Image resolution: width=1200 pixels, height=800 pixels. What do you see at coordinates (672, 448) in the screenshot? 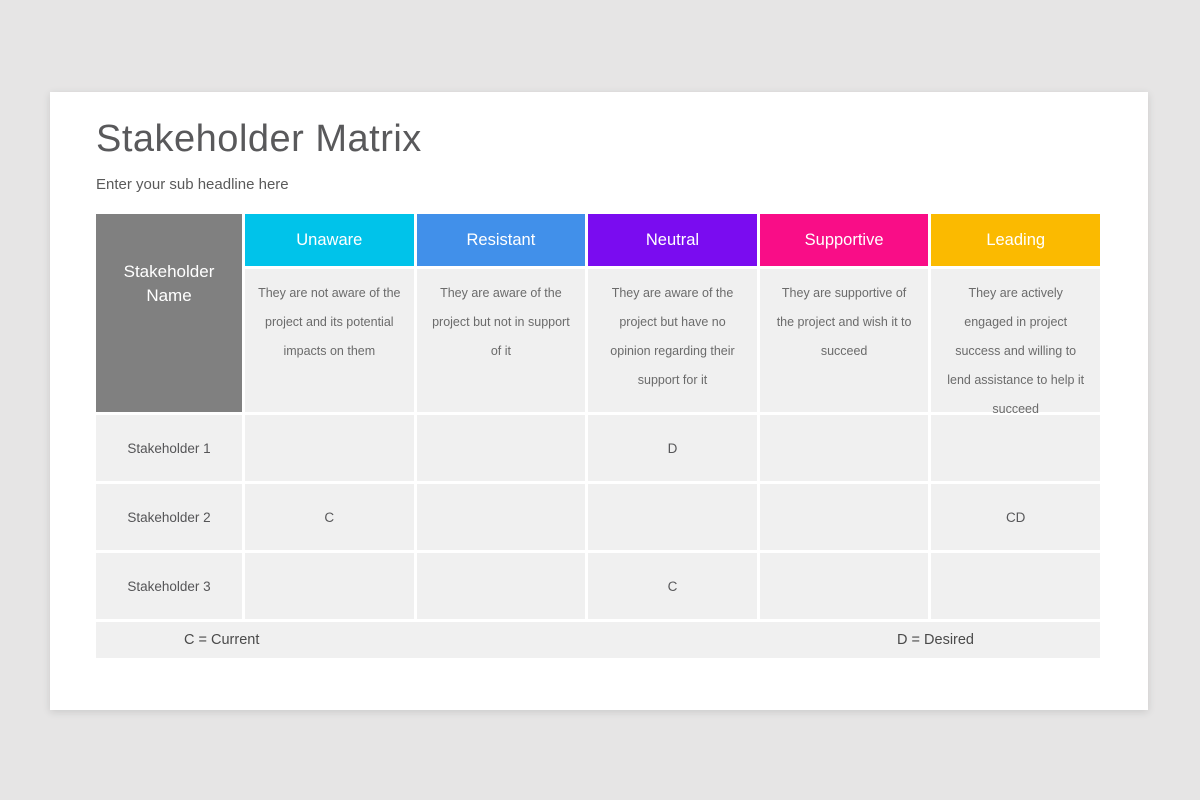
I see `matrix-cell: D` at bounding box center [672, 448].